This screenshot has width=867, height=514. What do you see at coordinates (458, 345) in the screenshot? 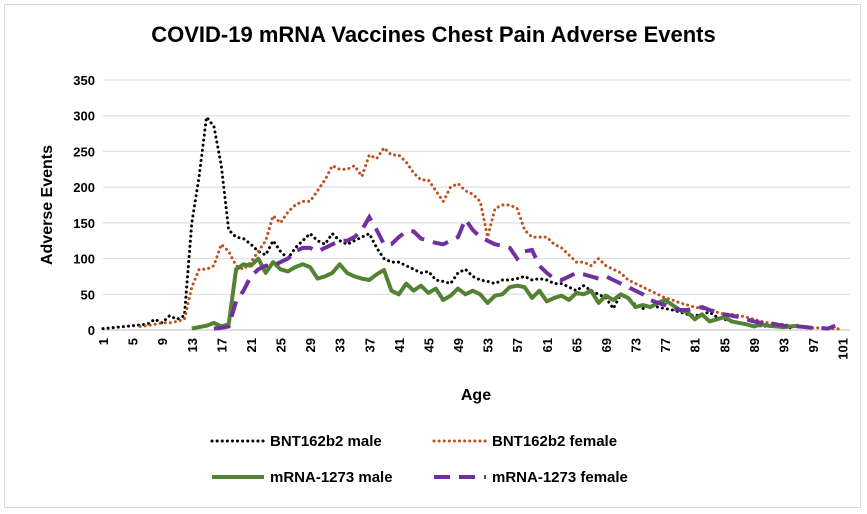
I see `x-tick-label: 49` at bounding box center [458, 345].